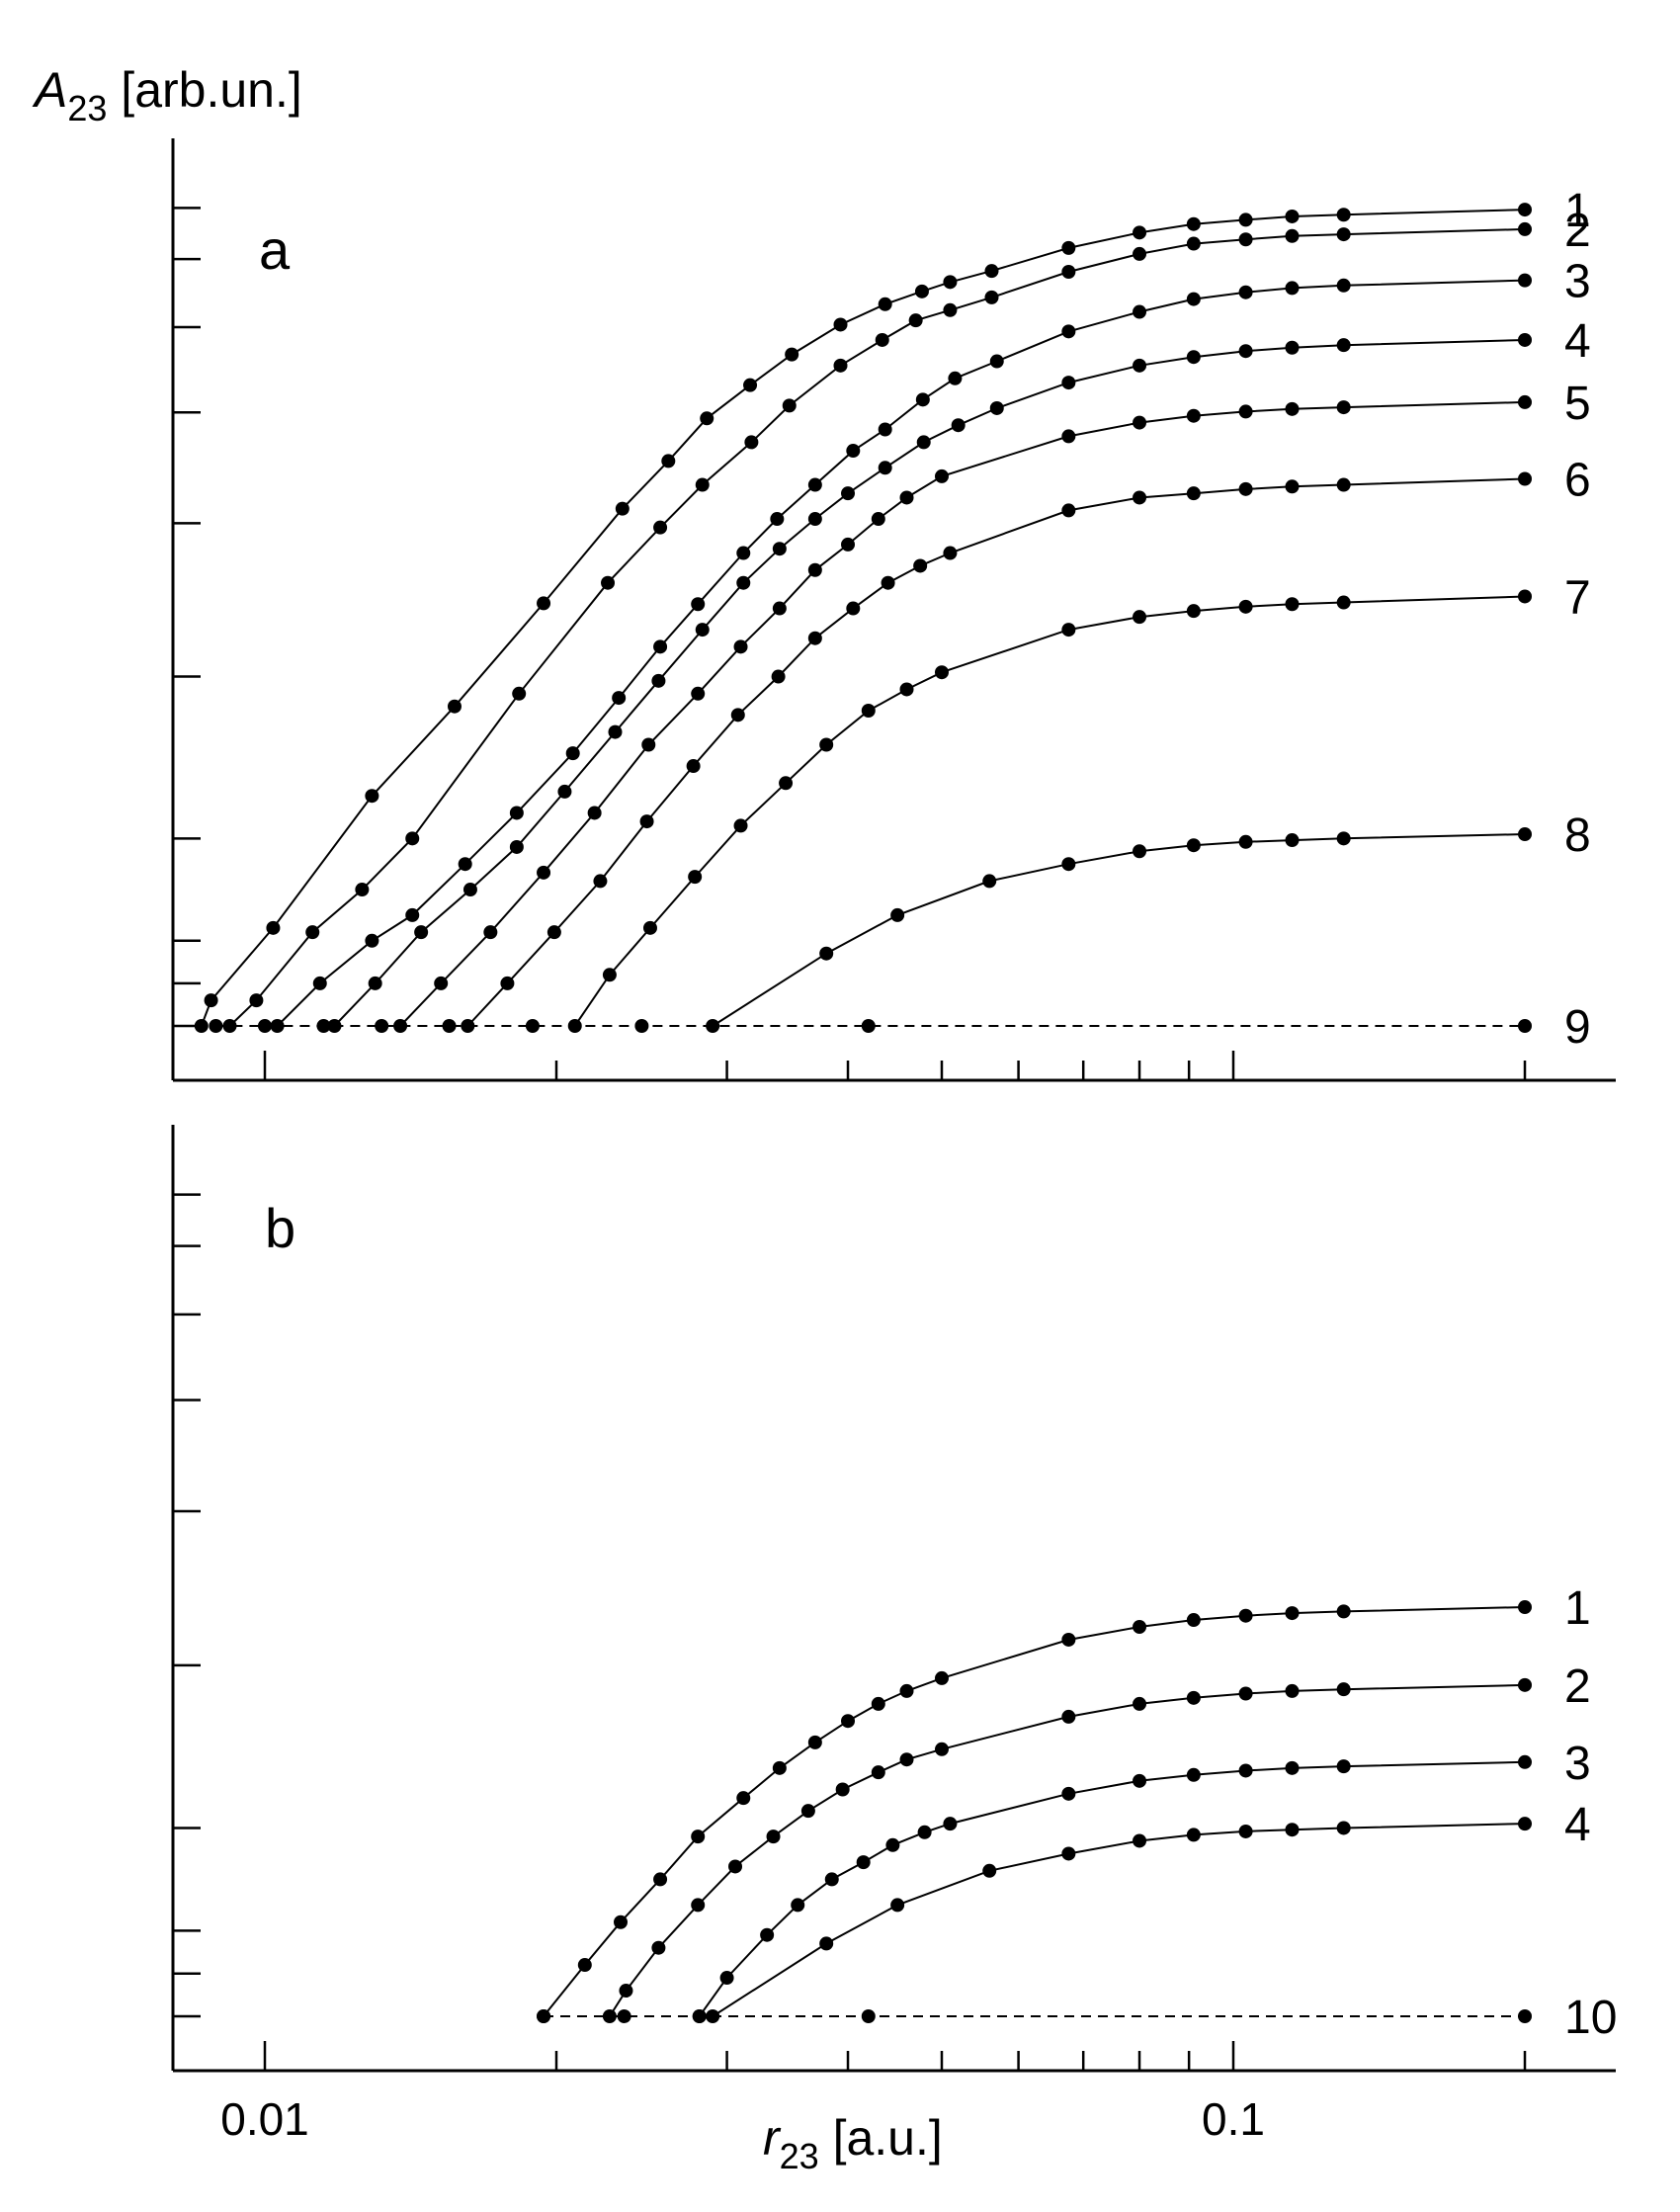 This screenshot has height=2212, width=1680. I want to click on y-axis-label-unit: [arb.un.], so click(204, 90).